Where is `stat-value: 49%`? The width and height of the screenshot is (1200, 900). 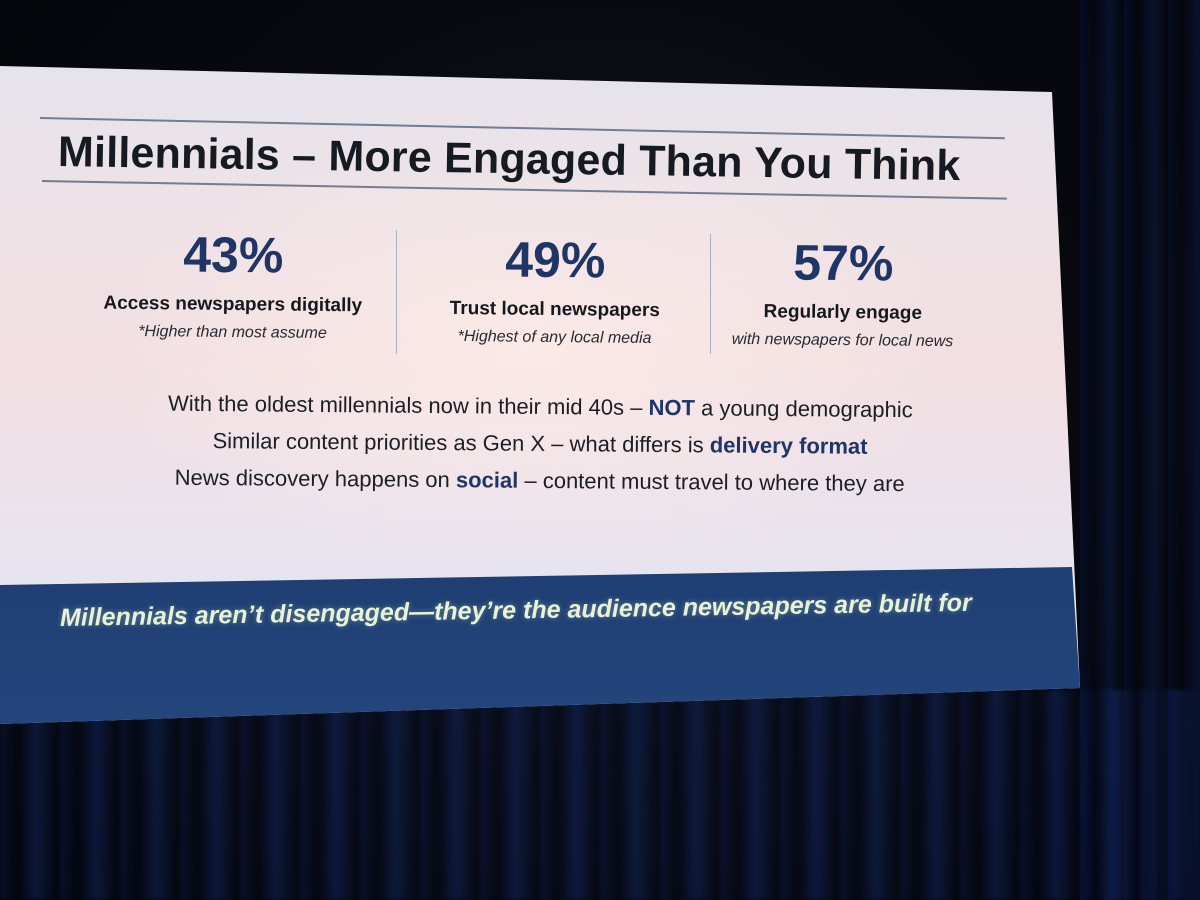 stat-value: 49% is located at coordinates (555, 260).